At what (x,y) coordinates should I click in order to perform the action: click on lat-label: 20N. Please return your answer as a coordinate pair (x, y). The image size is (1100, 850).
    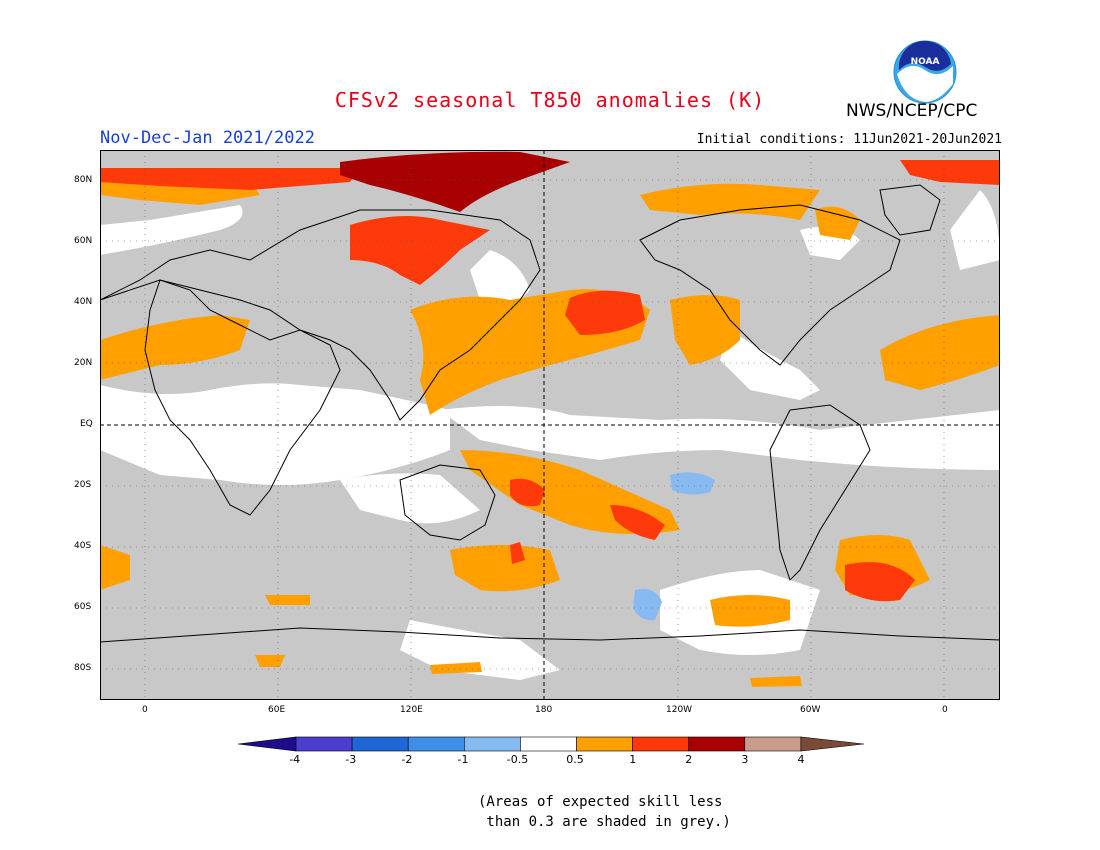
    Looking at the image, I should click on (83, 363).